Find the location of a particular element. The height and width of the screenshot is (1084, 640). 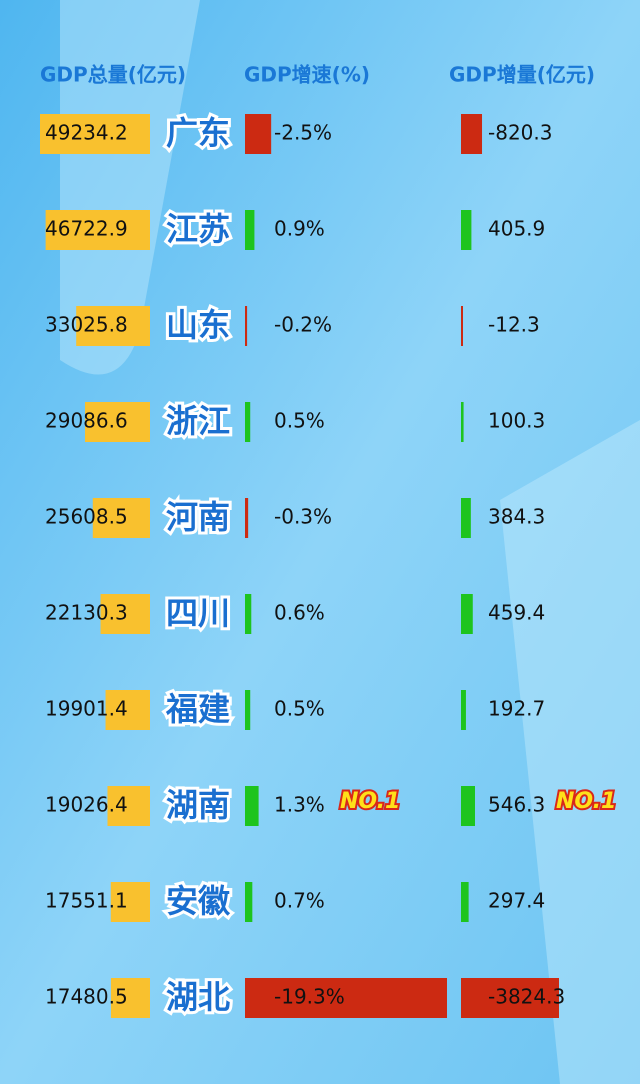

change-value: 0.7% is located at coordinates (299, 901).